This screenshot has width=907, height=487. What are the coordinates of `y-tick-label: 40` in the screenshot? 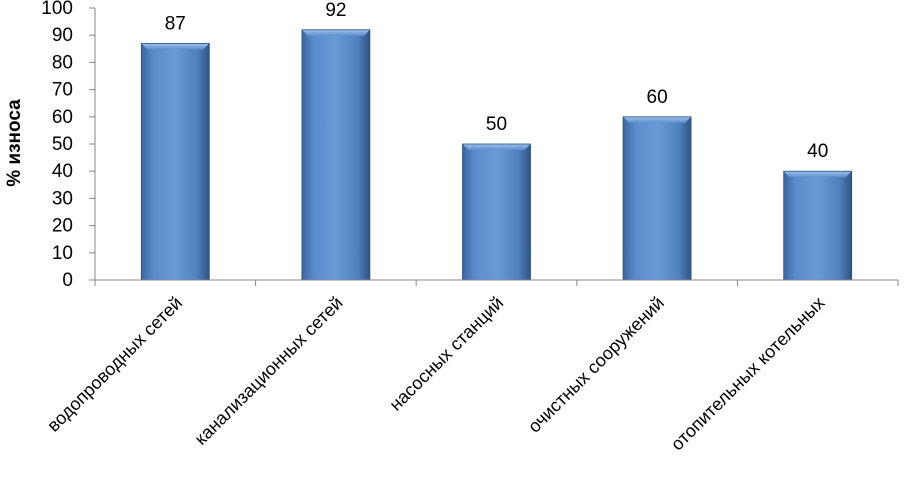 It's located at (62, 171).